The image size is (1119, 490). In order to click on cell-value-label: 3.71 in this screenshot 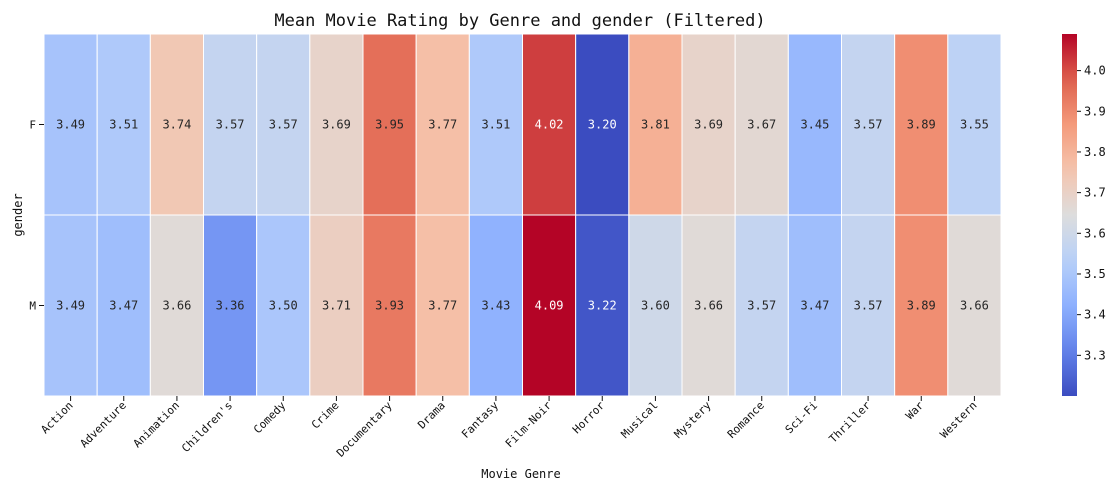, I will do `click(336, 306)`.